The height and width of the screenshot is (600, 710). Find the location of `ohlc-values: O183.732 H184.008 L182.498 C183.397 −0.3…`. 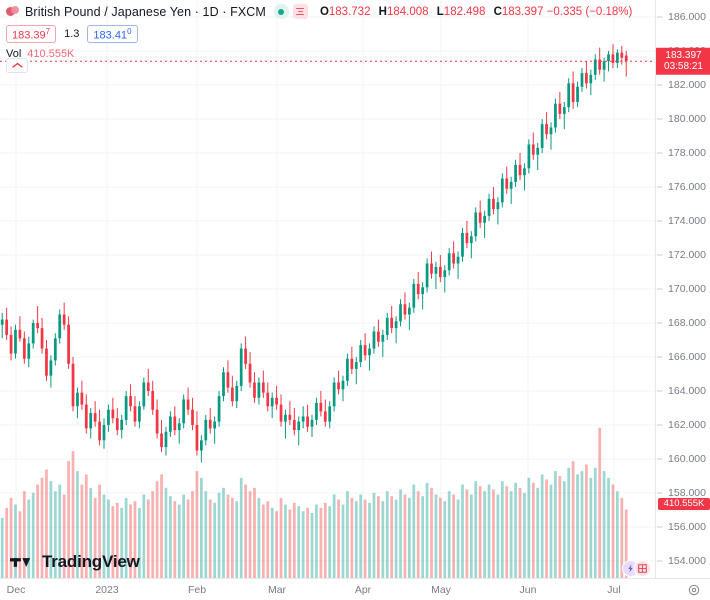

ohlc-values: O183.732 H184.008 L182.498 C183.397 −0.3… is located at coordinates (476, 12).